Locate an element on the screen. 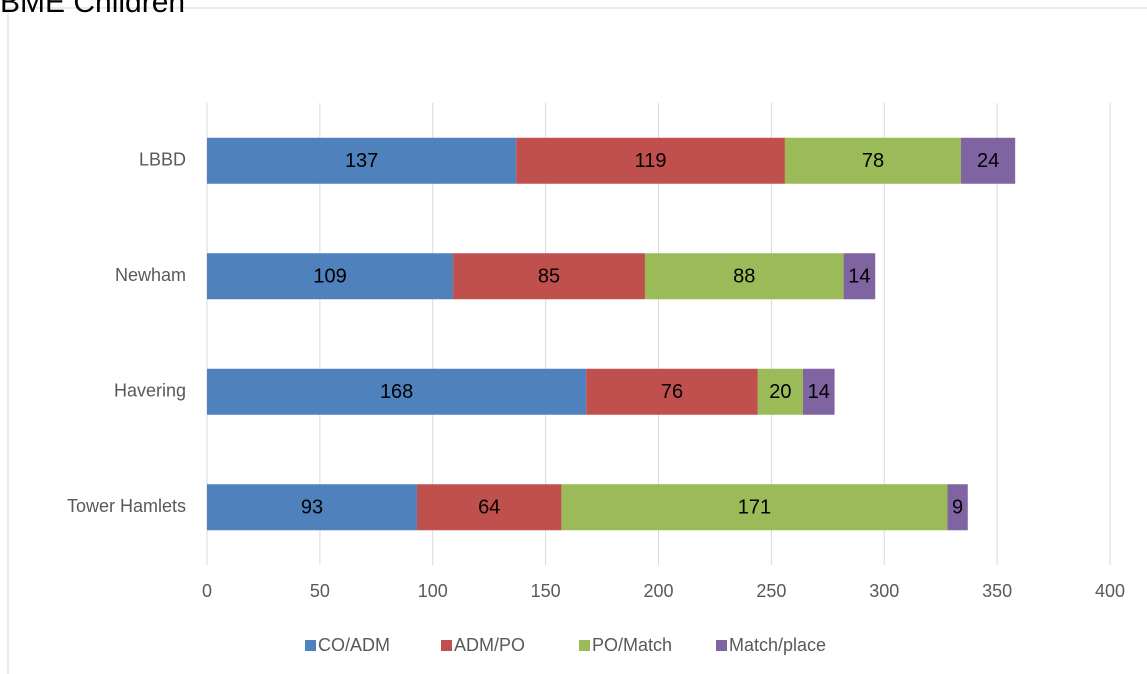  data-label: 137 is located at coordinates (361, 161).